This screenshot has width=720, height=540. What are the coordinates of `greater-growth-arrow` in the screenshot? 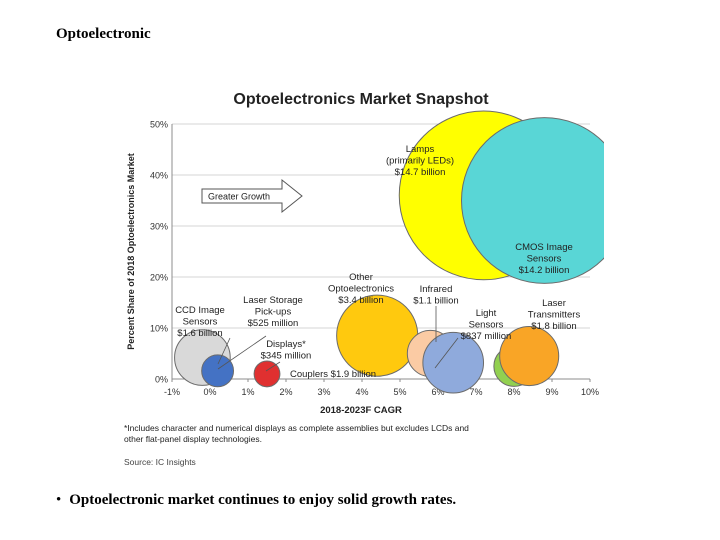 It's located at (252, 196).